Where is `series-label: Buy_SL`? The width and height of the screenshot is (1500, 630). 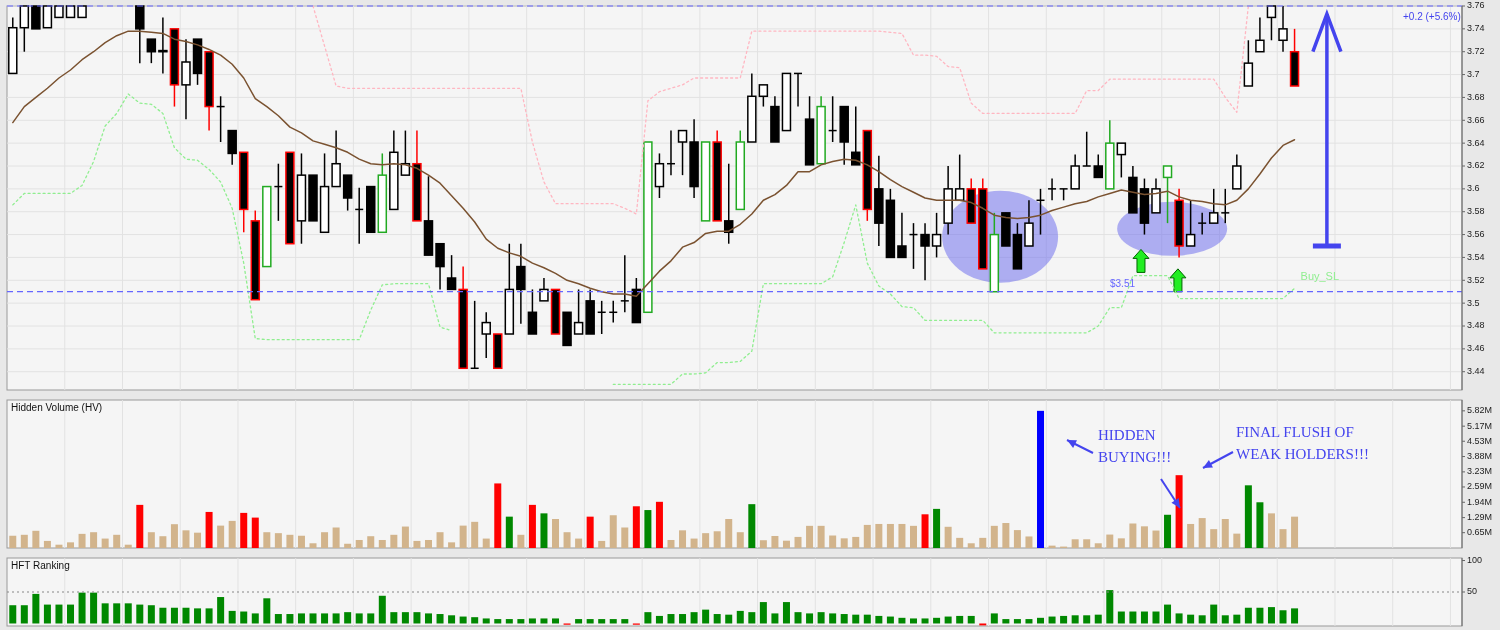 series-label: Buy_SL is located at coordinates (1320, 276).